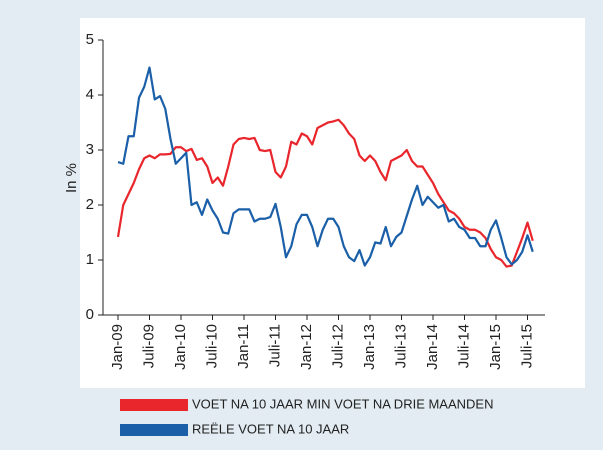 This screenshot has width=603, height=450. Describe the element at coordinates (274, 345) in the screenshot. I see `x-tick-label: Juli-11` at that location.